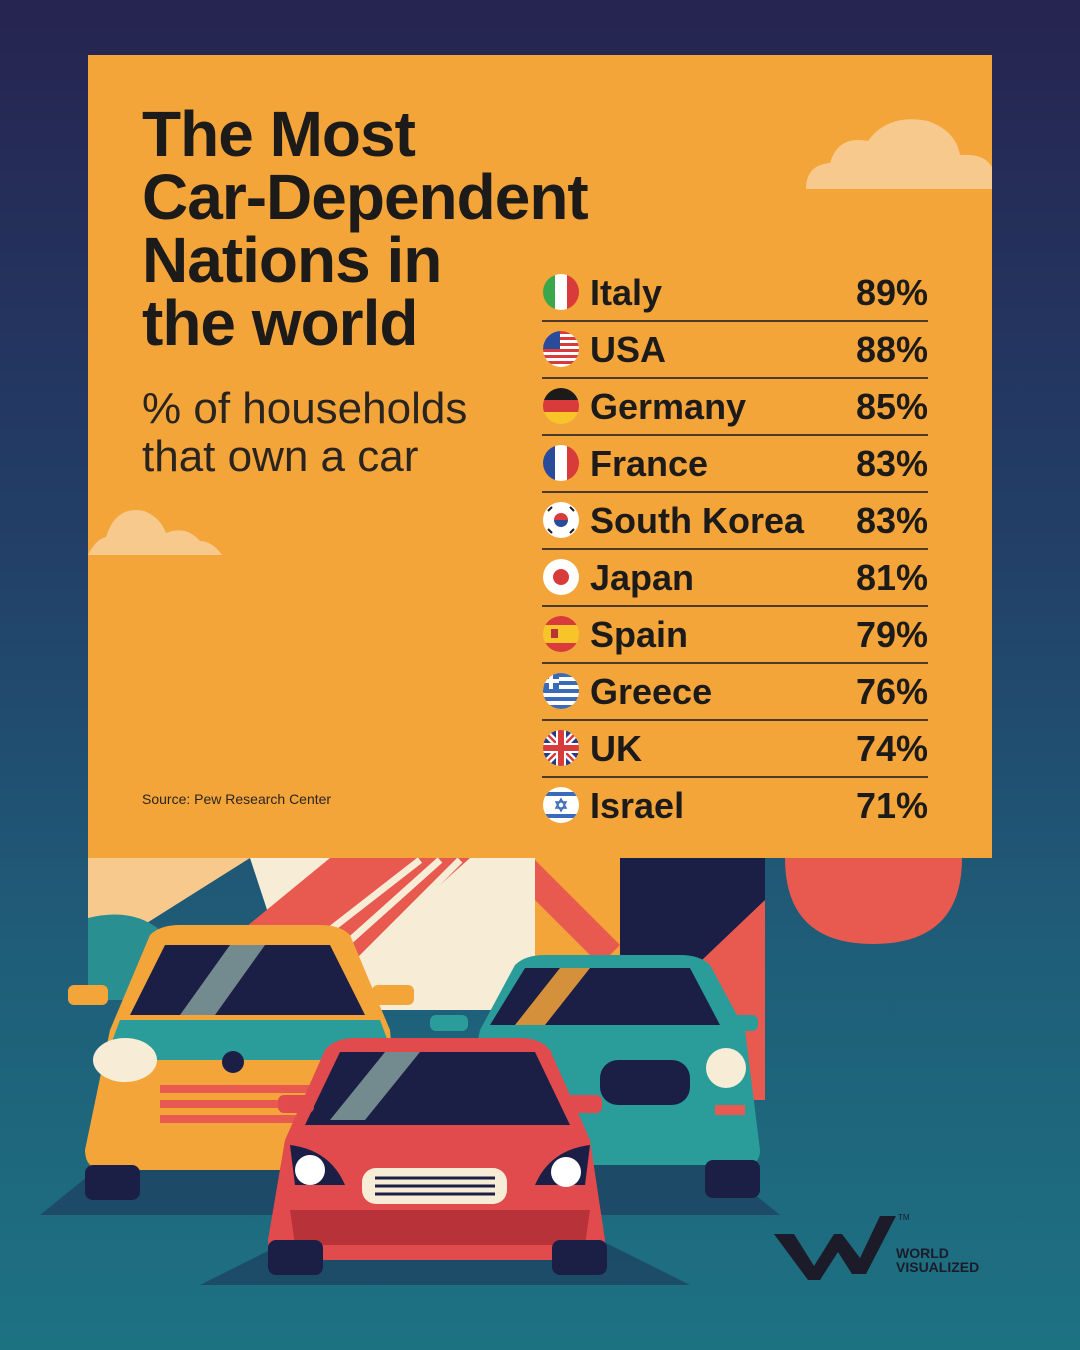 This screenshot has height=1350, width=1080. Describe the element at coordinates (626, 292) in the screenshot. I see `country-name: Italy` at that location.